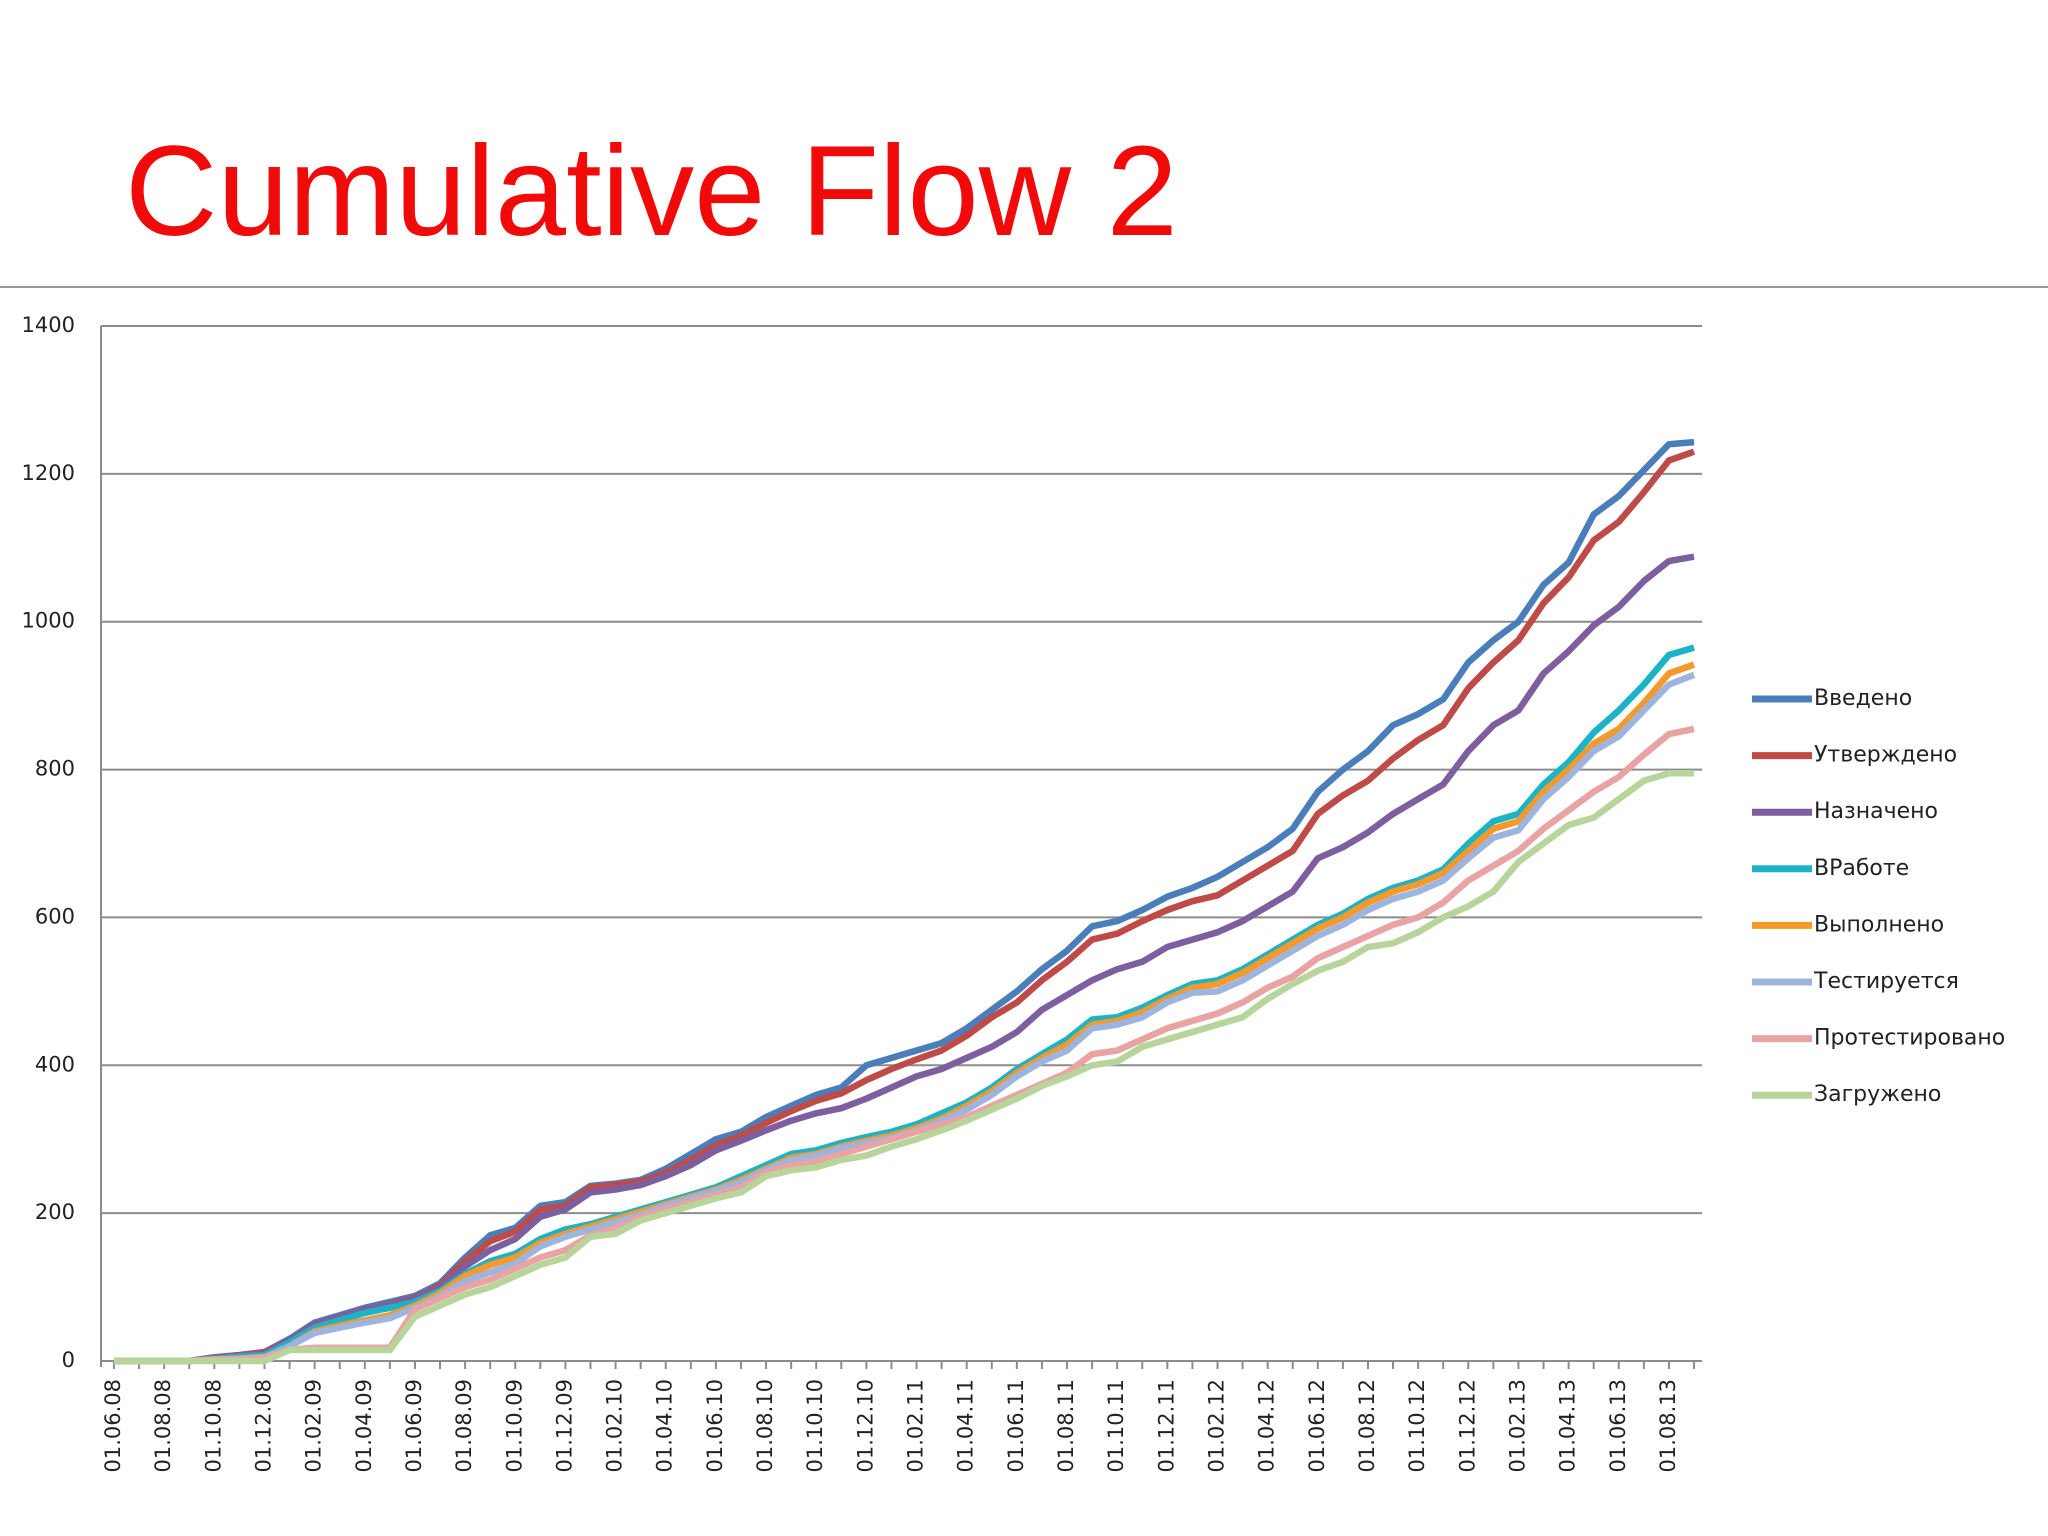 The height and width of the screenshot is (1536, 2048). I want to click on x-tick-label: 01.06.10, so click(715, 1426).